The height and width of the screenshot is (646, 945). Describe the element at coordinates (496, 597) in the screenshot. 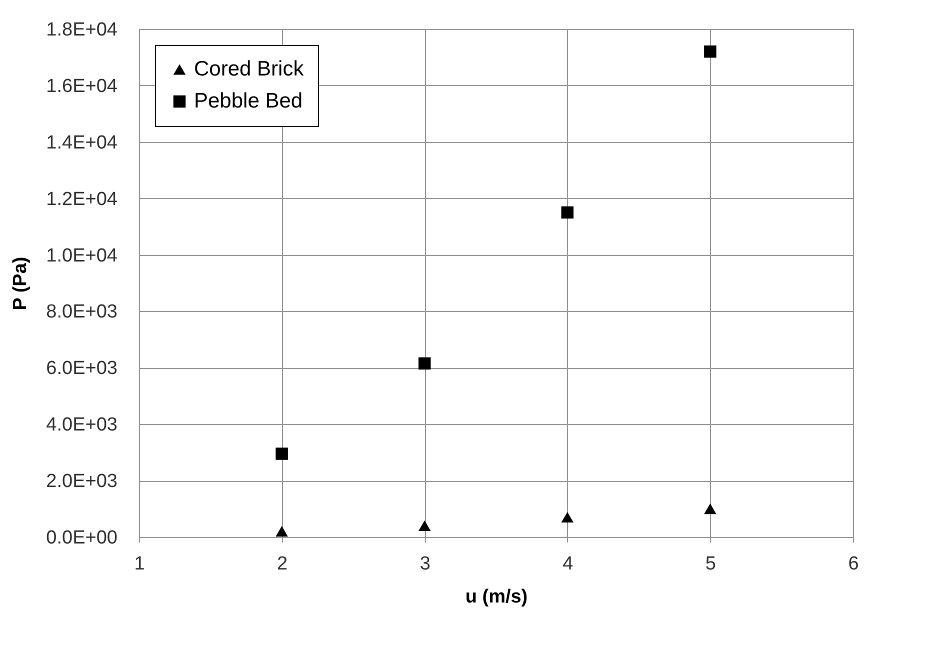

I see `x-axis-title: u (m/s)` at that location.